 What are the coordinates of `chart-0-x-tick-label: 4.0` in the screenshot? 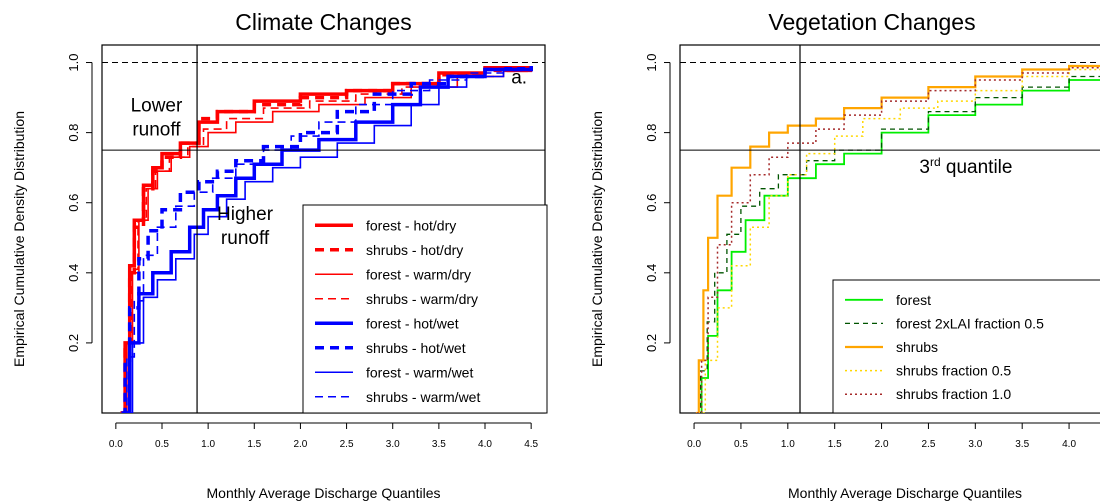 It's located at (485, 444).